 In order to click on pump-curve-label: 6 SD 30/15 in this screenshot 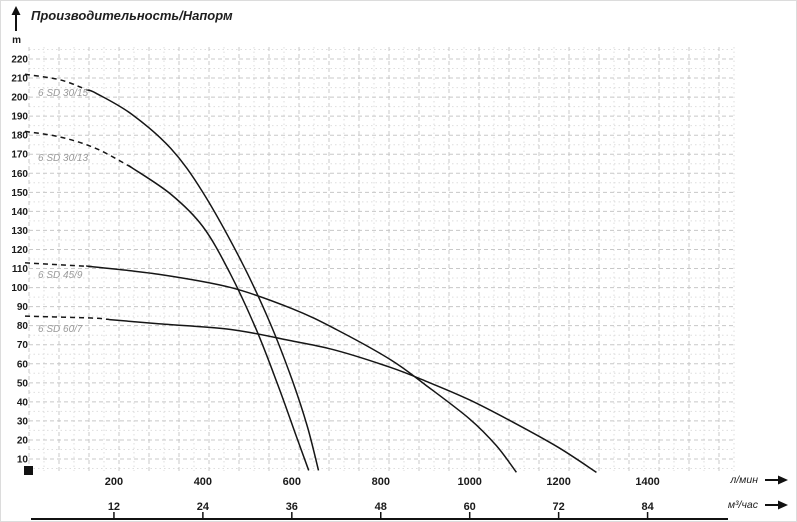, I will do `click(63, 93)`.